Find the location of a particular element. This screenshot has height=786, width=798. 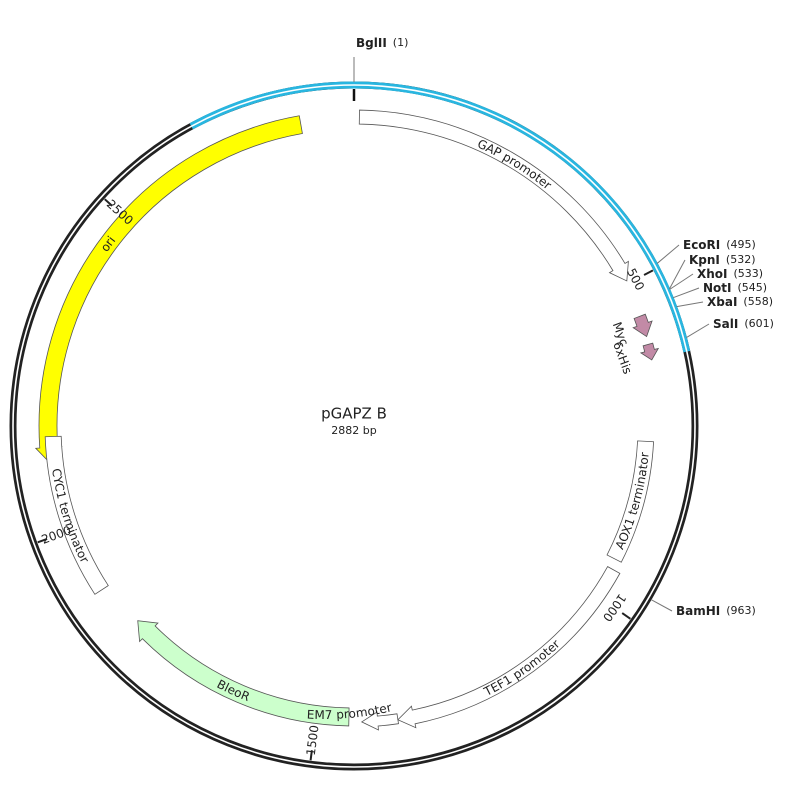

site-name: SalI is located at coordinates (725, 324).